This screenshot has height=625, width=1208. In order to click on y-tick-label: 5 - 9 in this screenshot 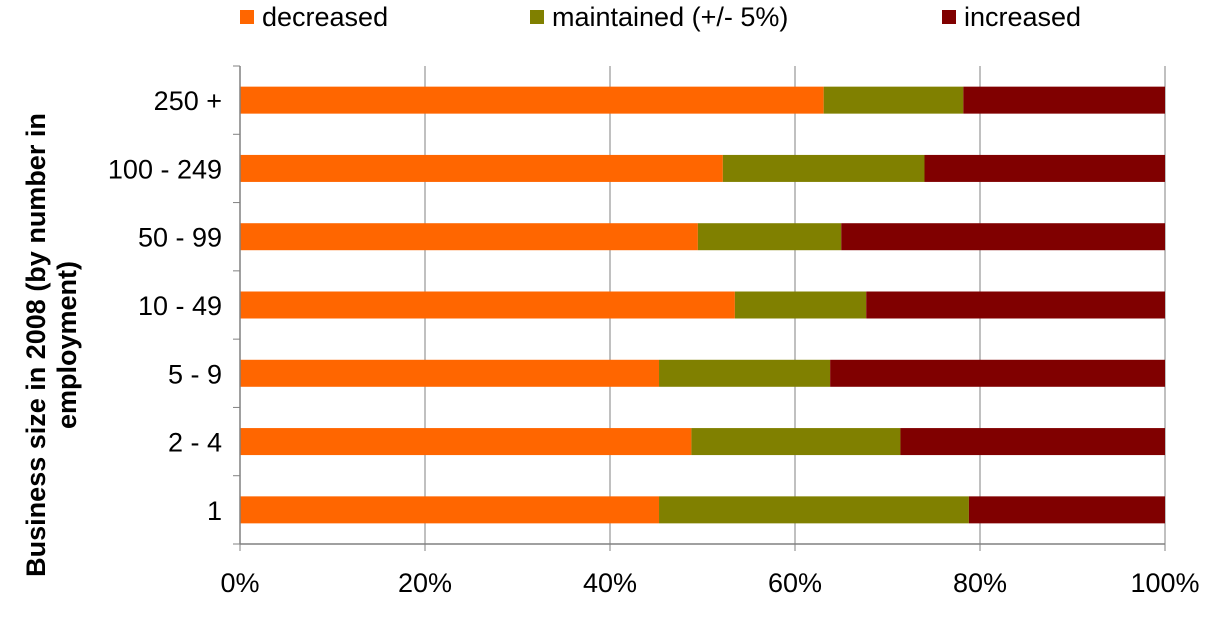, I will do `click(195, 374)`.